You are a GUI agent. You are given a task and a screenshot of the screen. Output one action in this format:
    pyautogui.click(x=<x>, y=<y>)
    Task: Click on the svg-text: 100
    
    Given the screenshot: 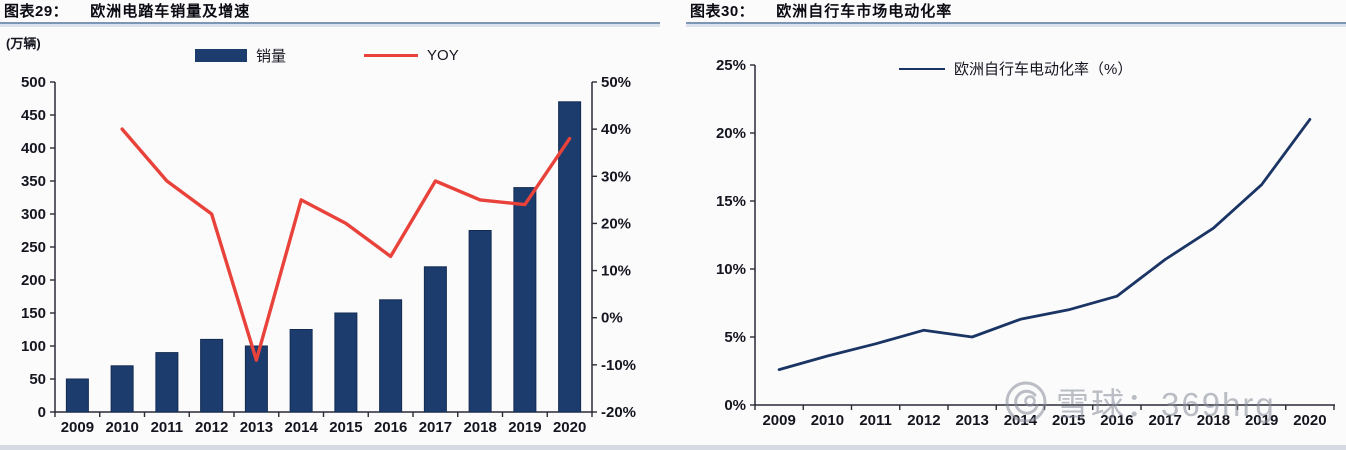 What is the action you would take?
    pyautogui.click(x=33, y=346)
    